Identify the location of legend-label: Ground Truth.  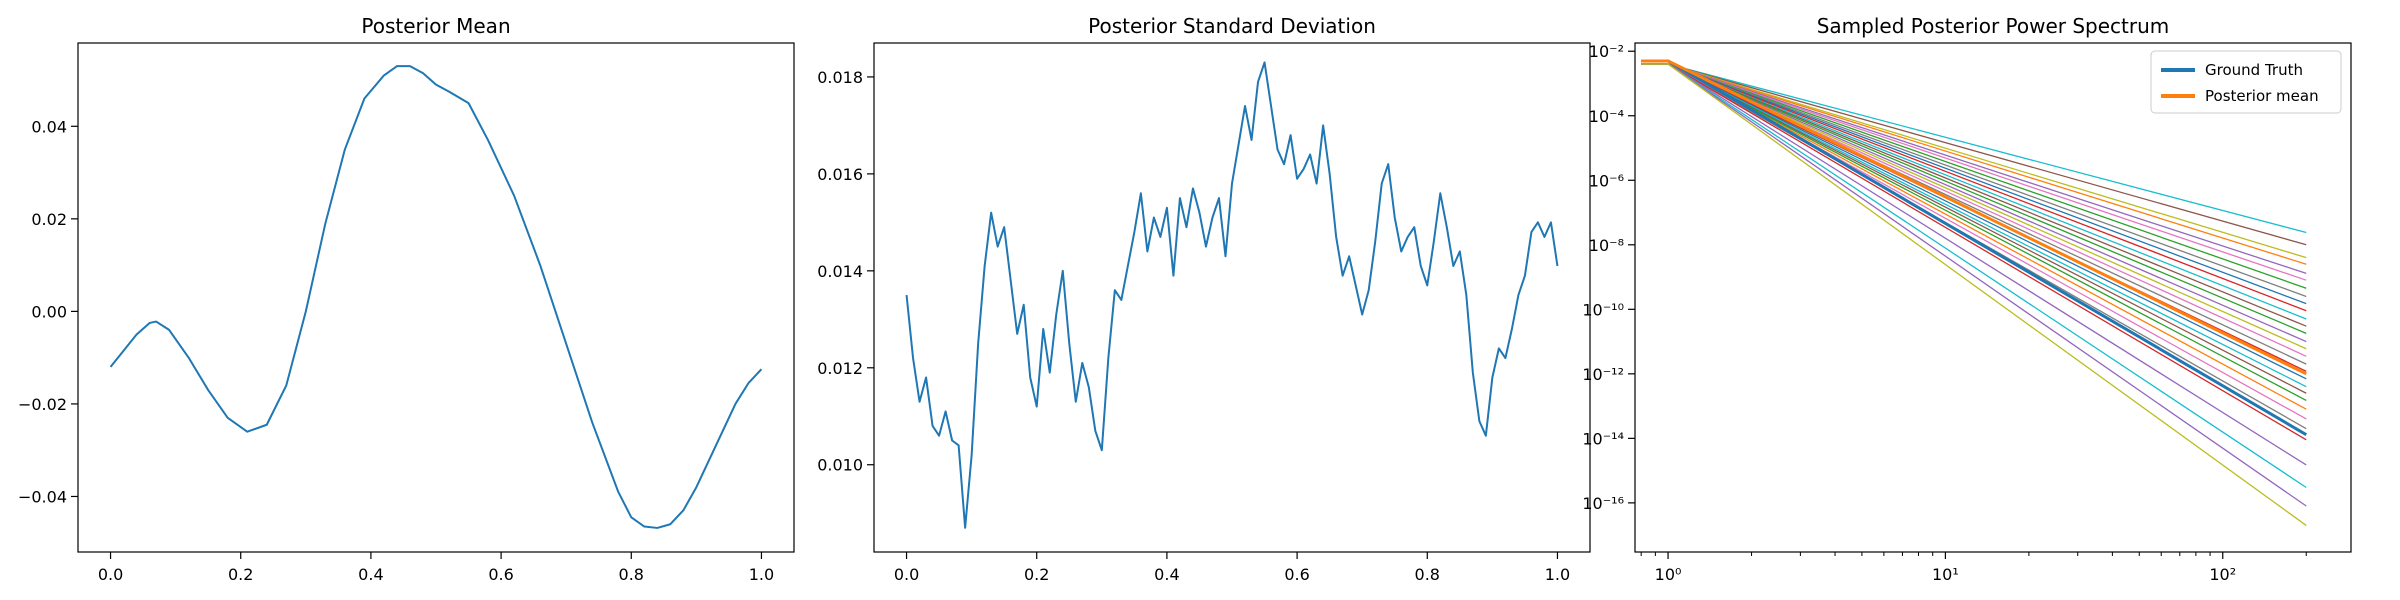
(2254, 70).